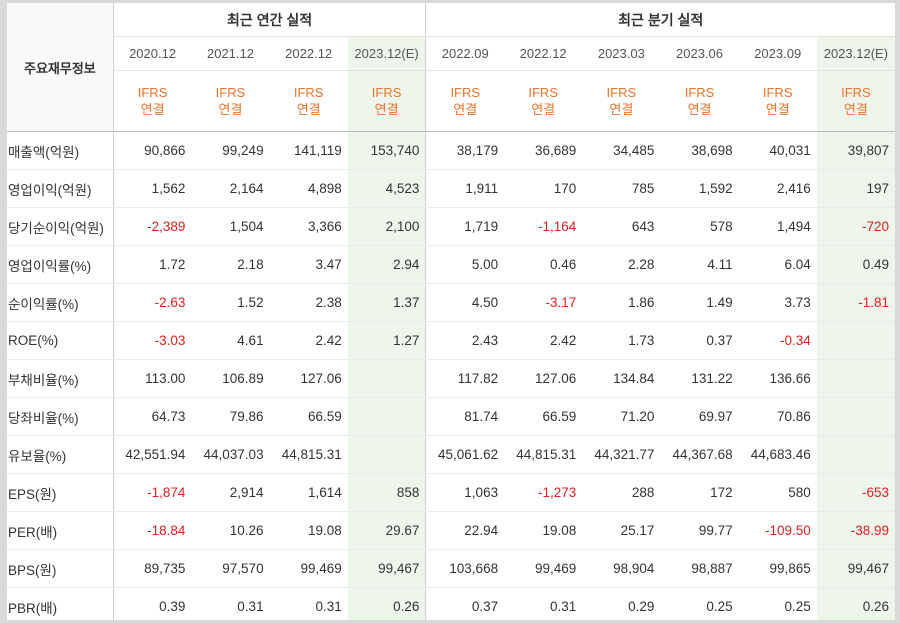 The image size is (900, 623). I want to click on row-label: 순이익률(%), so click(60, 302).